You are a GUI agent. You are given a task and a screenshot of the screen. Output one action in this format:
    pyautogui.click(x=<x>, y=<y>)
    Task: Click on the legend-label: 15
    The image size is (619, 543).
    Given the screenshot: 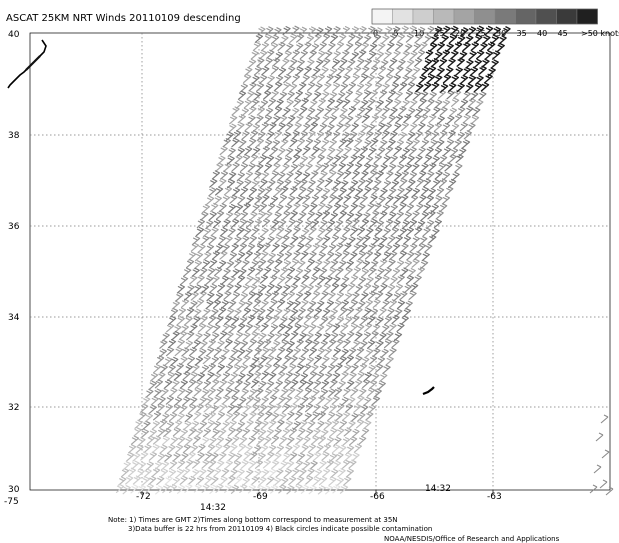 What is the action you would take?
    pyautogui.click(x=440, y=33)
    